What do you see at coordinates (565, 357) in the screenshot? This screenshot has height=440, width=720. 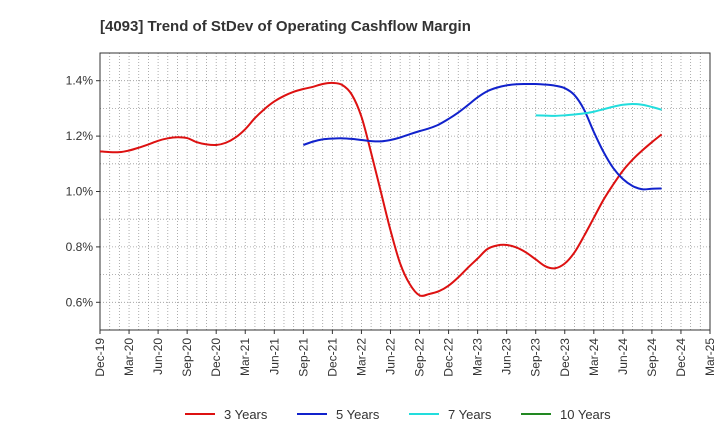 I see `x-tick-label: Dec-23` at bounding box center [565, 357].